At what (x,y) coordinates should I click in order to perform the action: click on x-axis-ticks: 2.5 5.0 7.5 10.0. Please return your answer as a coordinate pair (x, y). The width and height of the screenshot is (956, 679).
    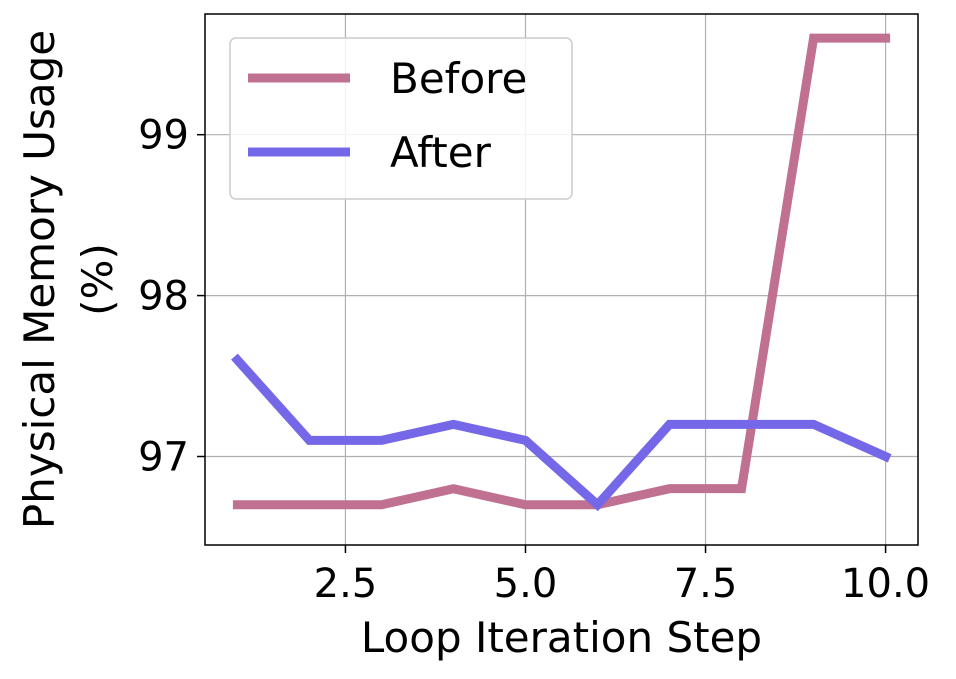
    Looking at the image, I should click on (622, 576).